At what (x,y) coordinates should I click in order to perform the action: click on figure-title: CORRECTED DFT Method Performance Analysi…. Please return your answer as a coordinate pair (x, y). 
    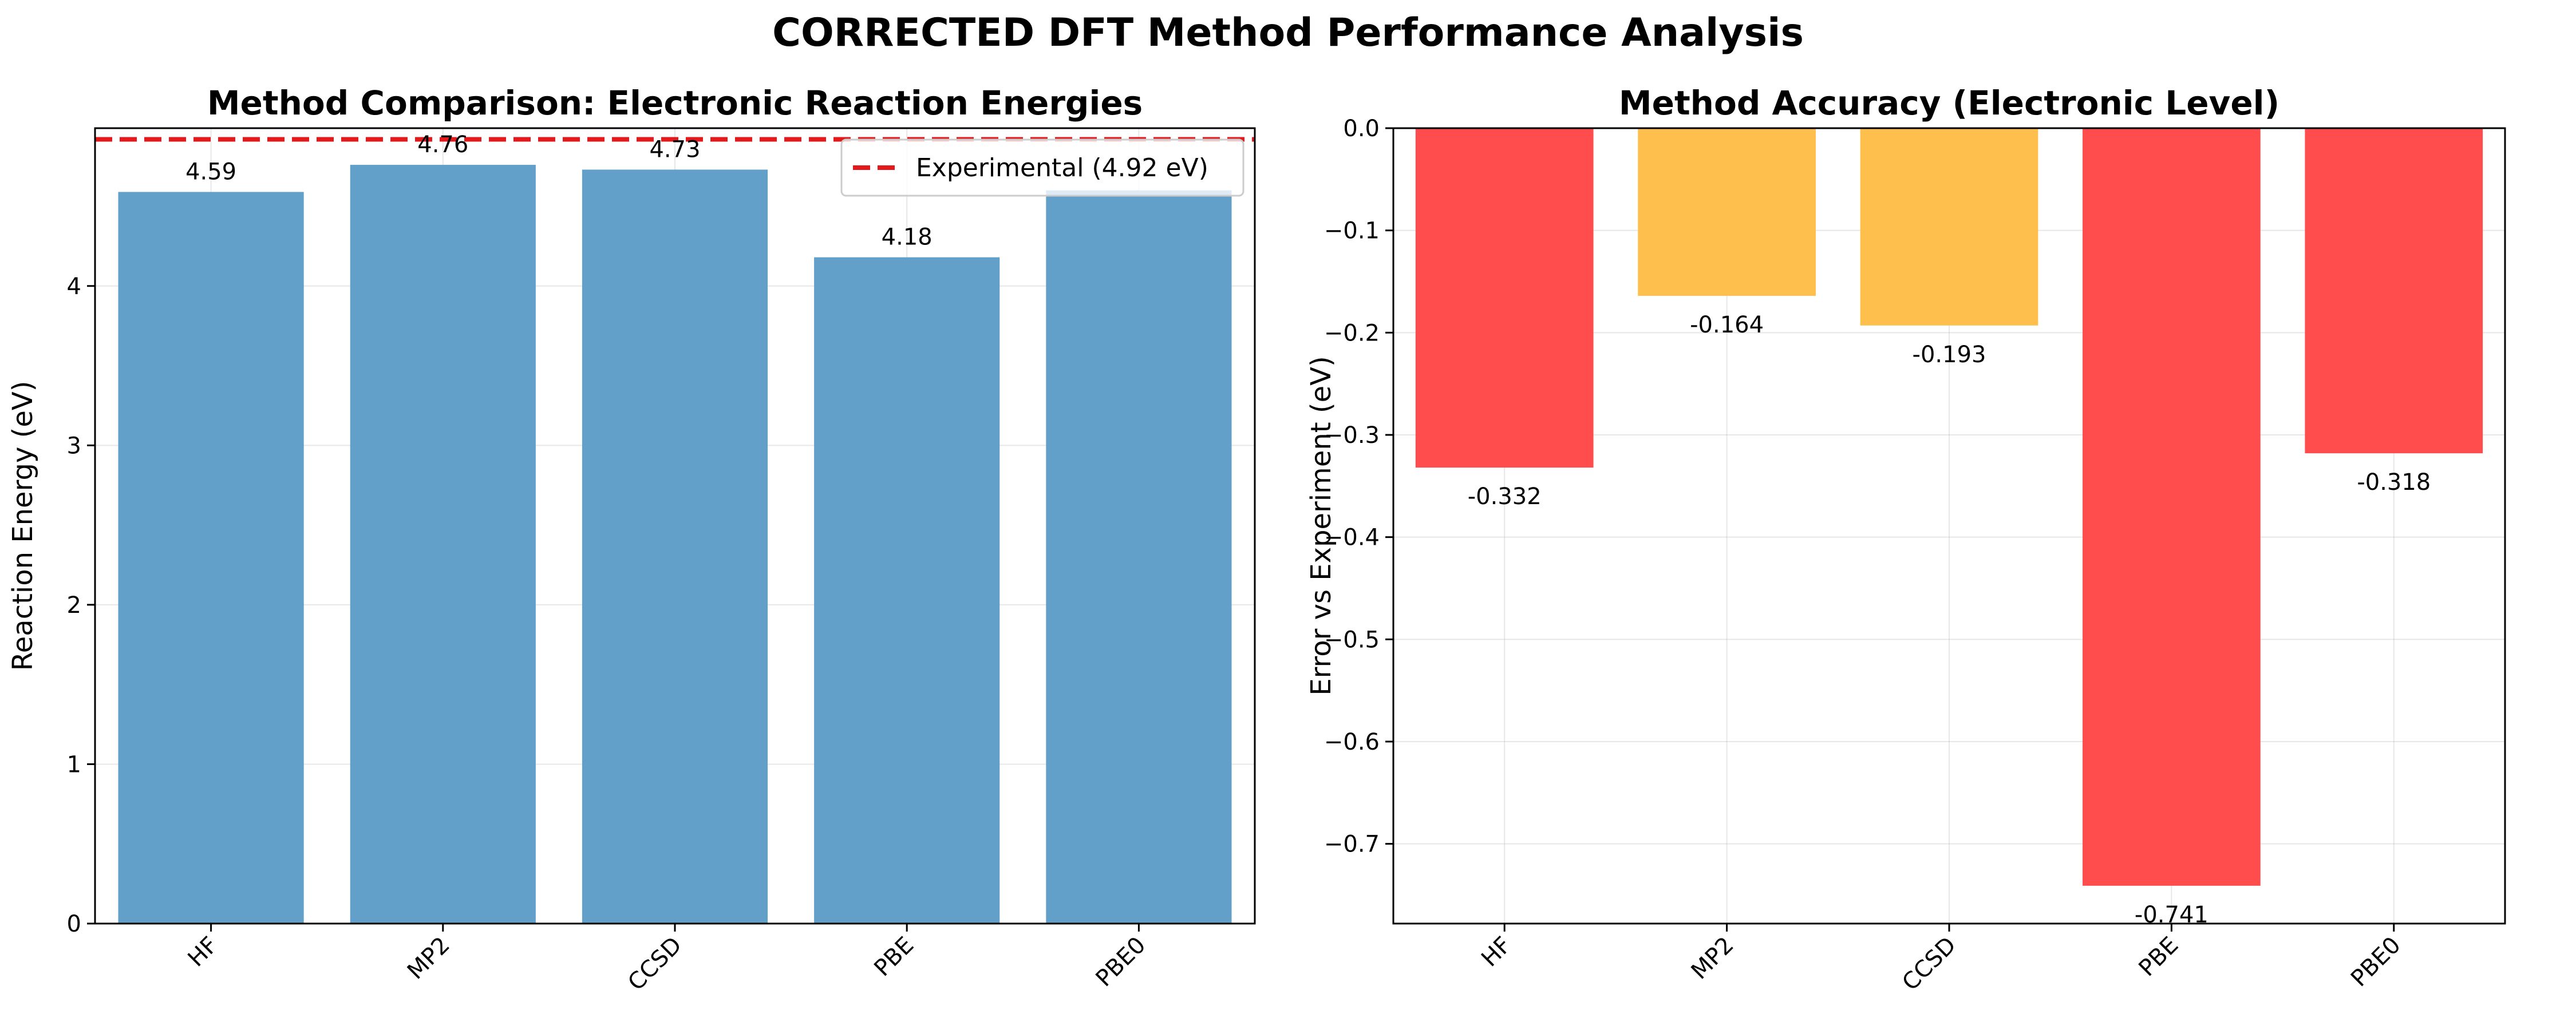
    Looking at the image, I should click on (1288, 33).